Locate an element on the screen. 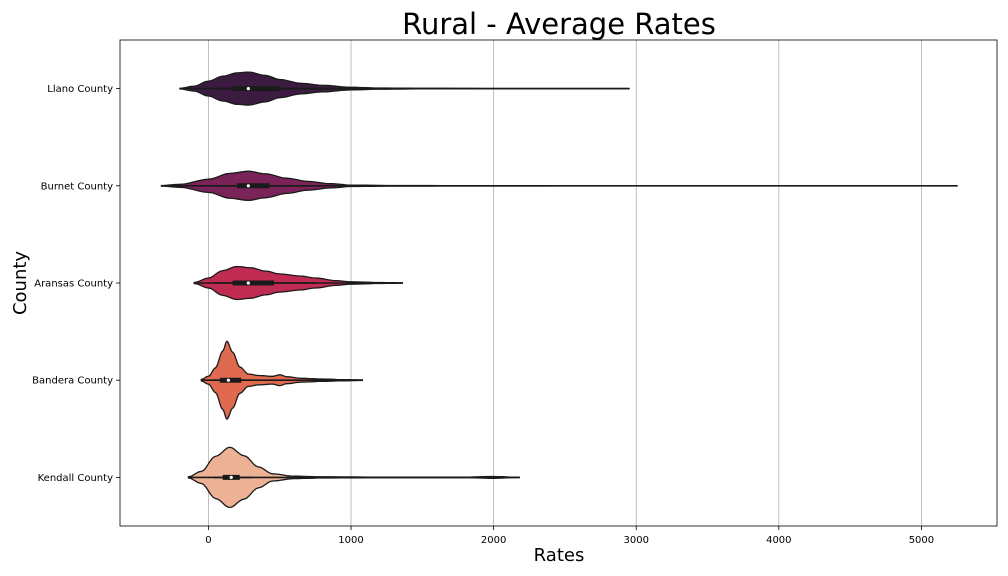 This screenshot has width=1008, height=576. y-tick-label: Kendall County is located at coordinates (75, 478).